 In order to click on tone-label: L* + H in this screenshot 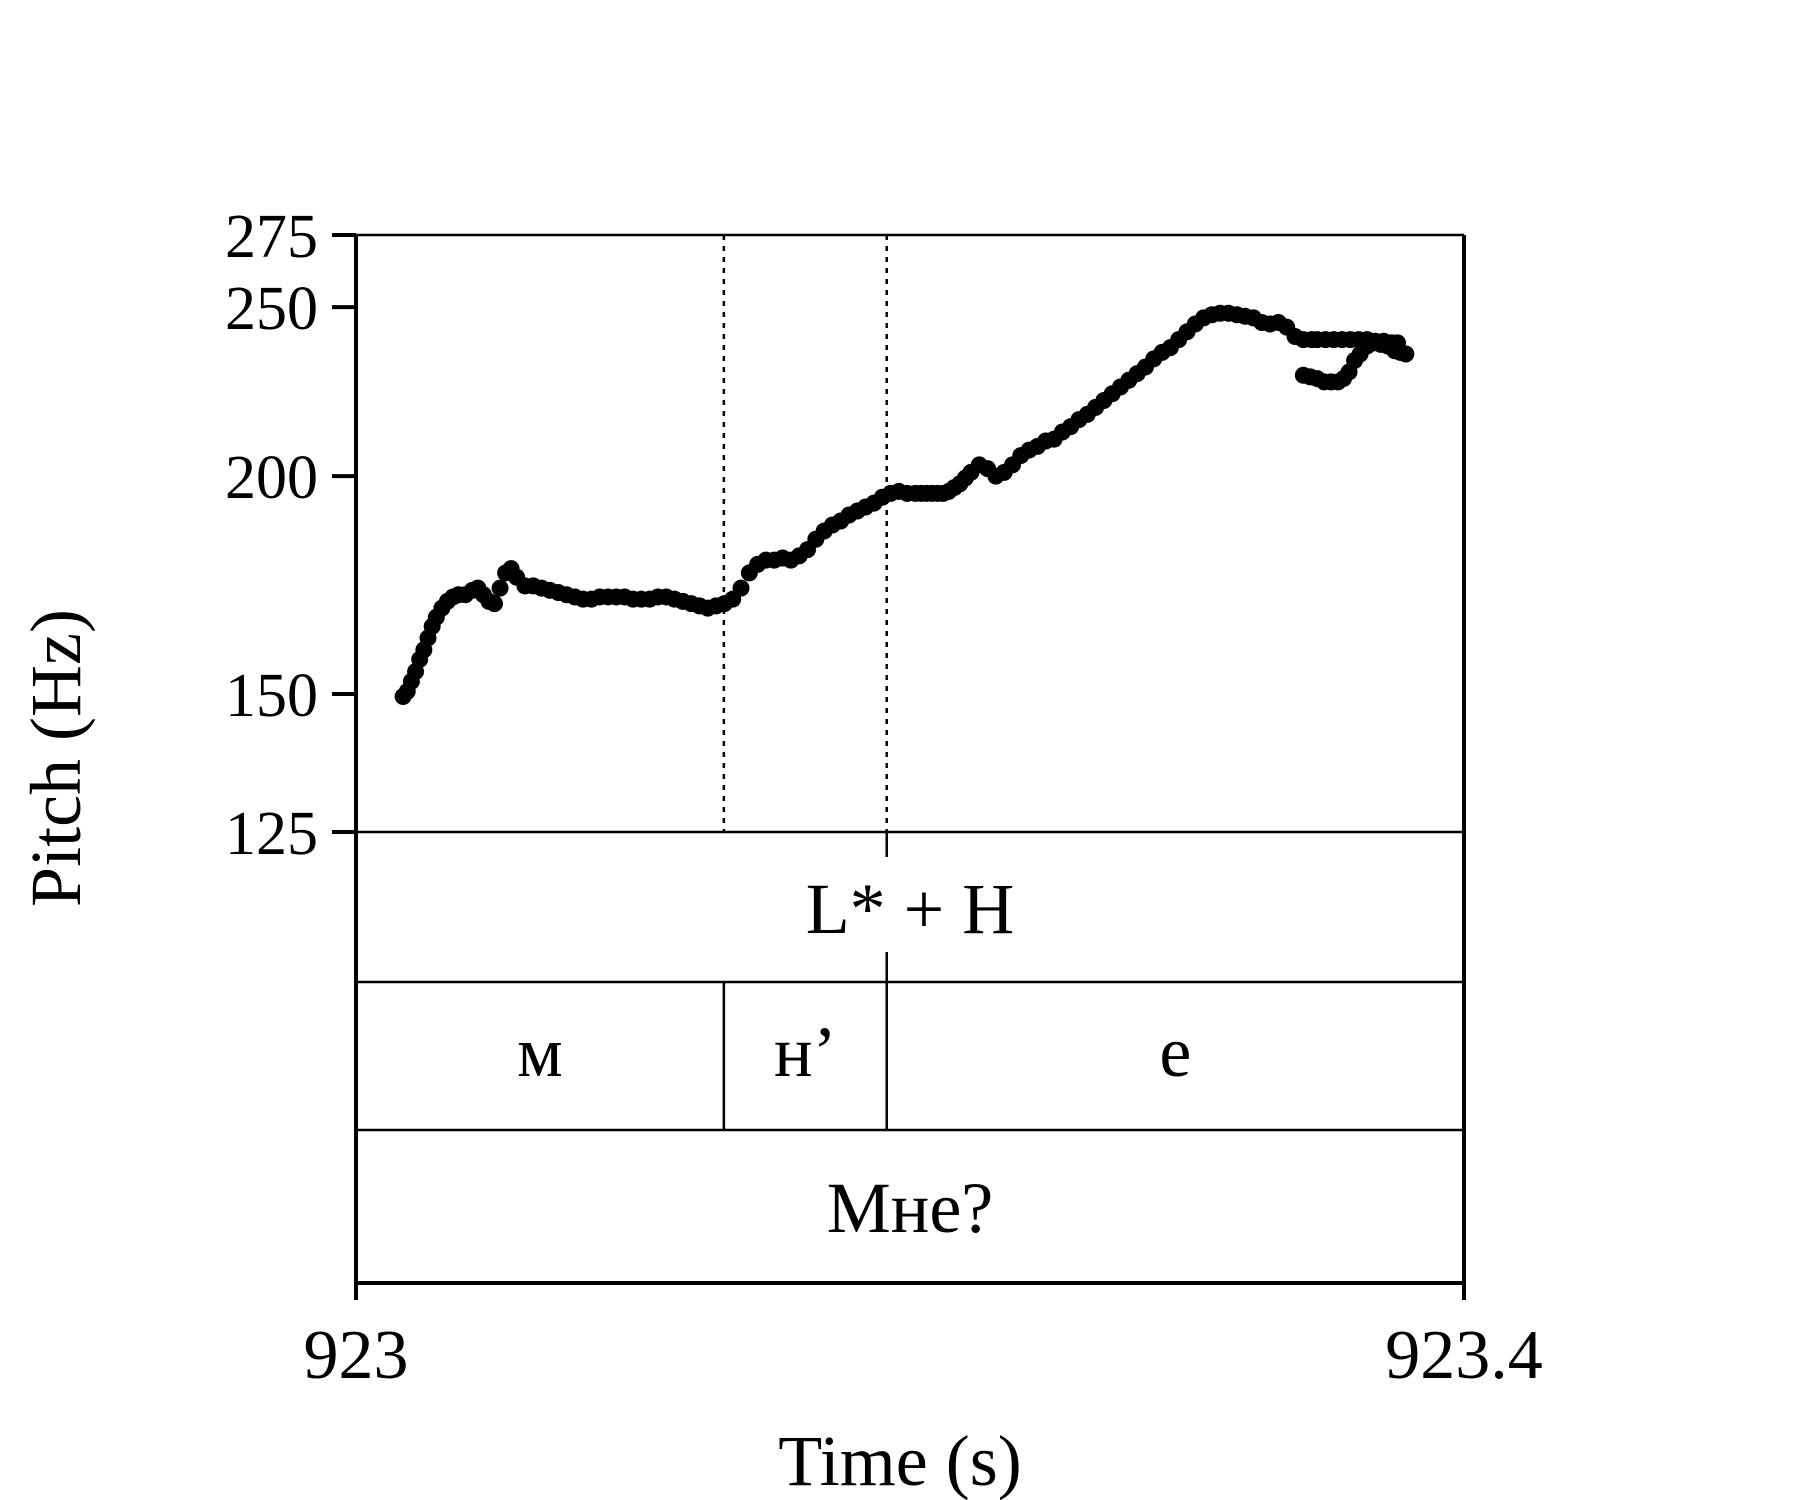, I will do `click(910, 909)`.